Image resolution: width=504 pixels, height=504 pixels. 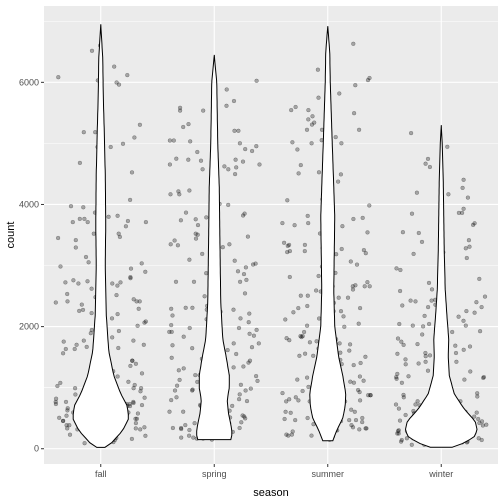 What do you see at coordinates (270, 493) in the screenshot?
I see `x-axis-title: season` at bounding box center [270, 493].